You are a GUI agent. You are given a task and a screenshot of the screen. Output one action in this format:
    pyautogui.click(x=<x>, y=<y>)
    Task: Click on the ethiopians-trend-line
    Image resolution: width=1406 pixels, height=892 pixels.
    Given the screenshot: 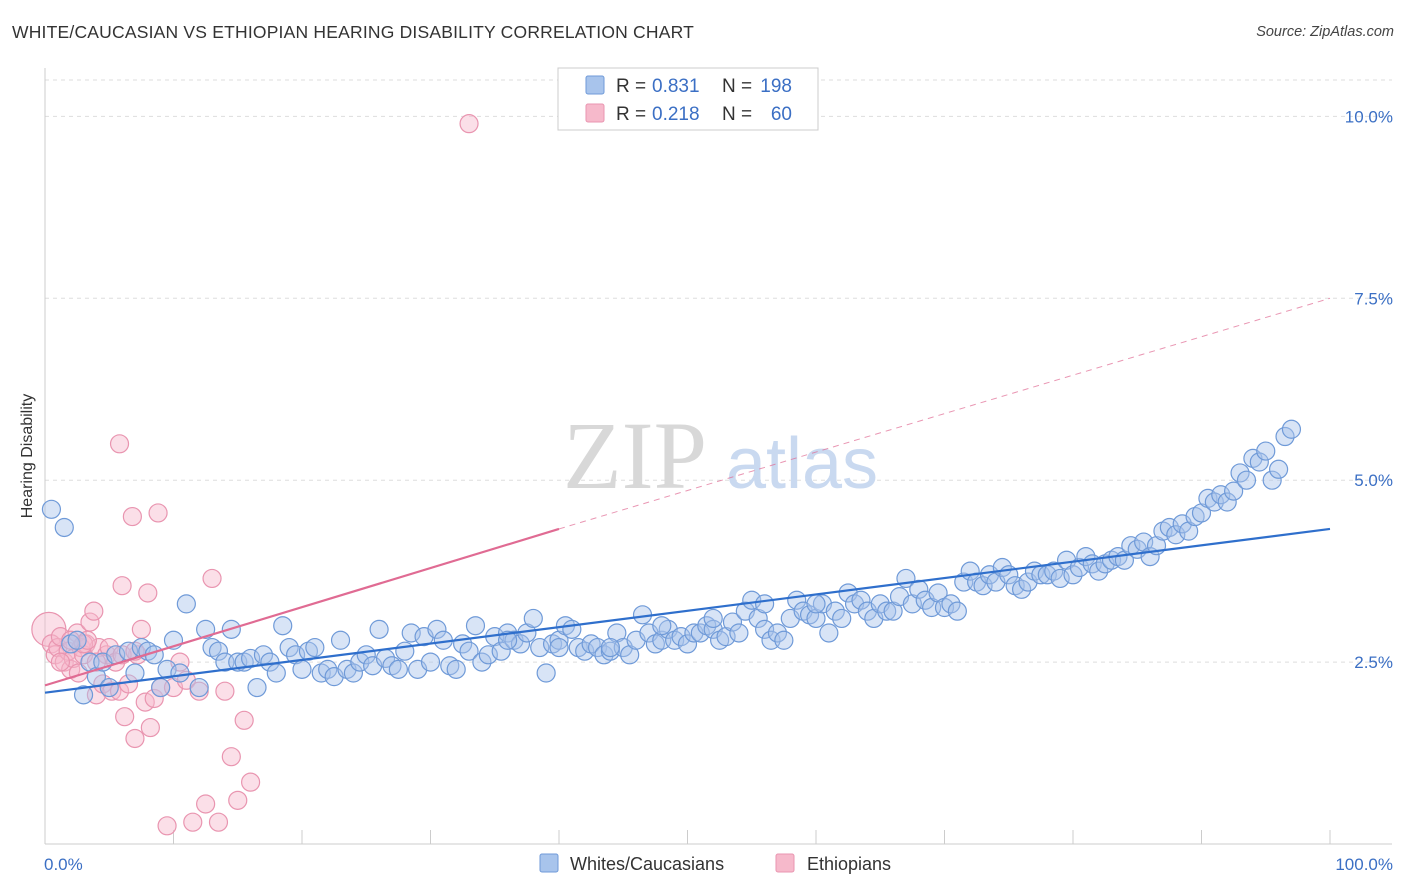 What is the action you would take?
    pyautogui.click(x=302, y=607)
    